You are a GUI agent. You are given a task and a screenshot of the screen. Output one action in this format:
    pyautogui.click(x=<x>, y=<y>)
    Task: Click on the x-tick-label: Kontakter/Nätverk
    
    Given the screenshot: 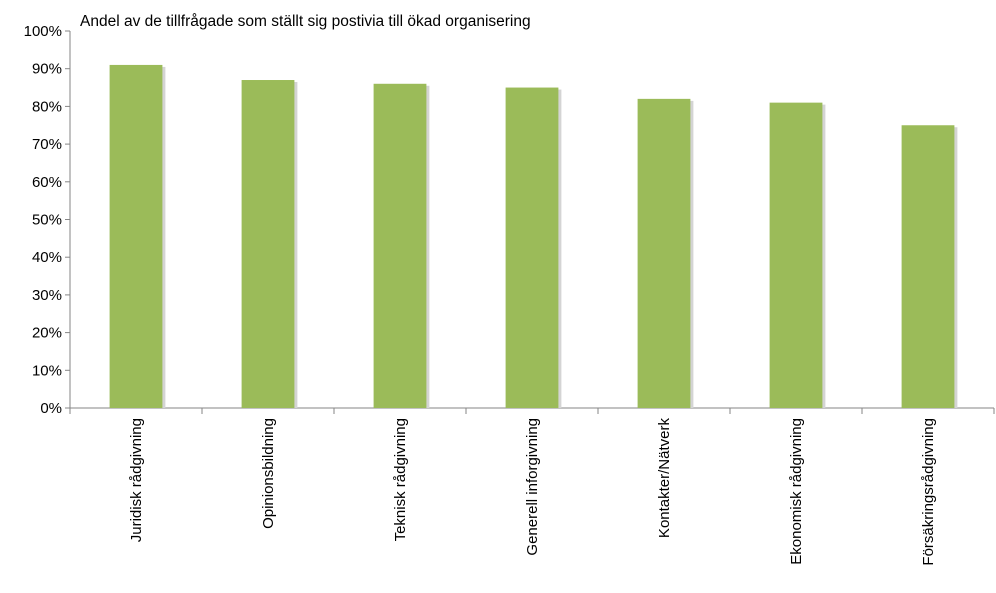 What is the action you would take?
    pyautogui.click(x=664, y=478)
    